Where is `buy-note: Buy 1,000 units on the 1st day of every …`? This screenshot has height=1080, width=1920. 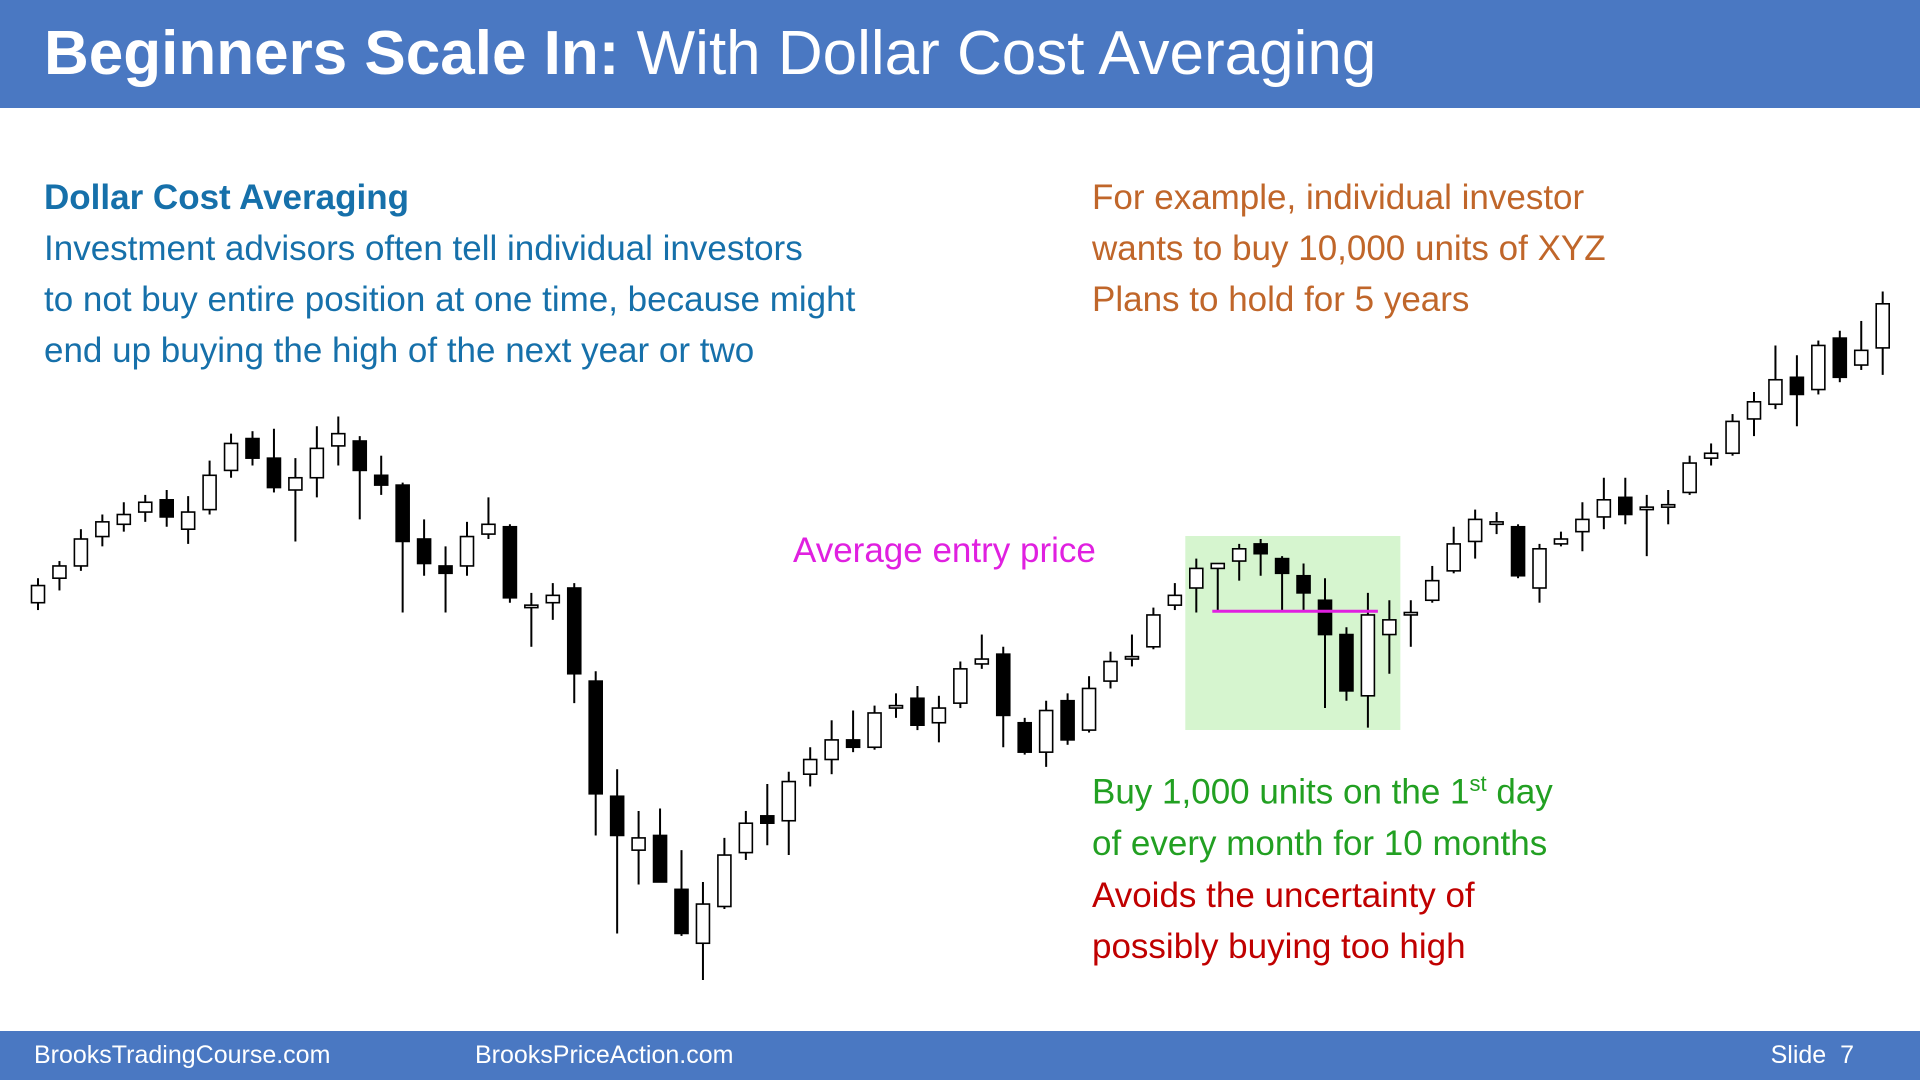 buy-note: Buy 1,000 units on the 1st day of every … is located at coordinates (1322, 813).